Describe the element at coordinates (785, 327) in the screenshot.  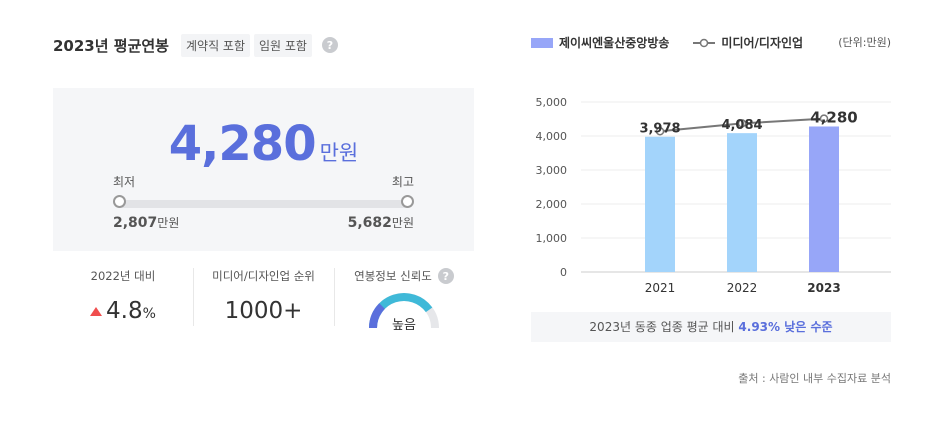
I see `comparison-highlight: 4.93% 낮은 수준` at that location.